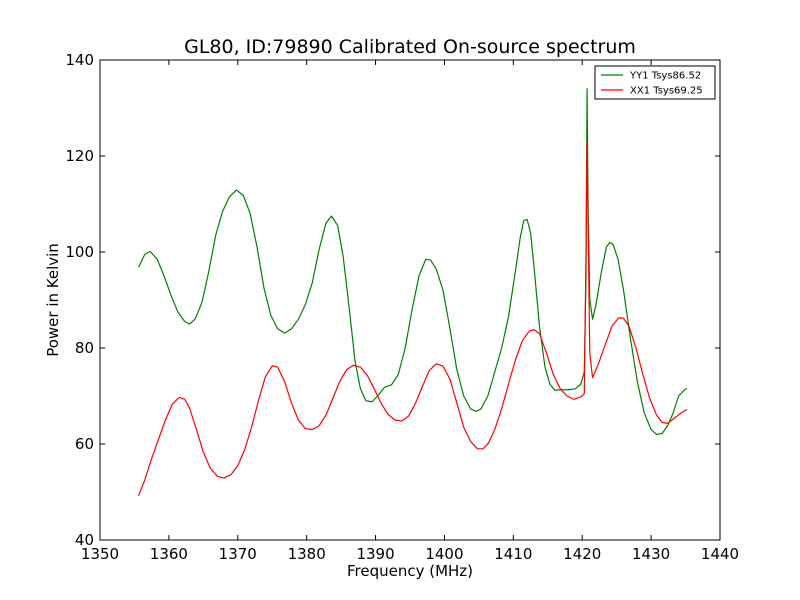 This screenshot has height=600, width=800. I want to click on x-tick-label: 1400, so click(444, 554).